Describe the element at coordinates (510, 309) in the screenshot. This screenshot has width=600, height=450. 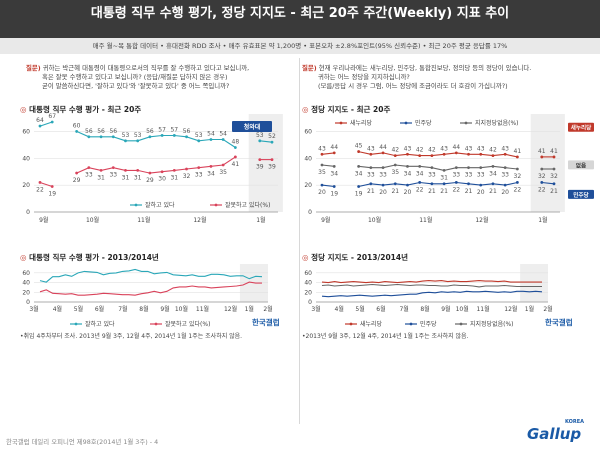
I see `x-tick-label: 12월` at that location.